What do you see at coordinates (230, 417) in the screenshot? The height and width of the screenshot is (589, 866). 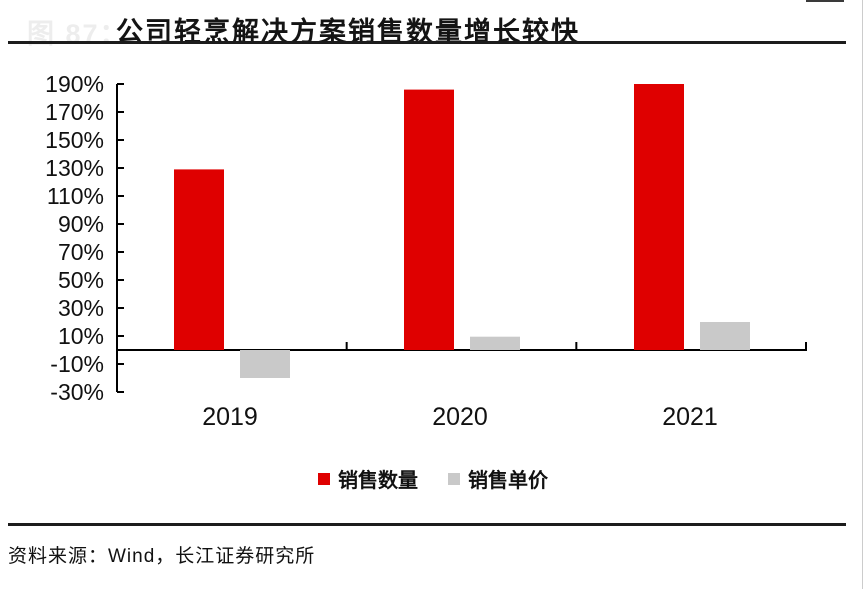 I see `x-category-label: 2019` at bounding box center [230, 417].